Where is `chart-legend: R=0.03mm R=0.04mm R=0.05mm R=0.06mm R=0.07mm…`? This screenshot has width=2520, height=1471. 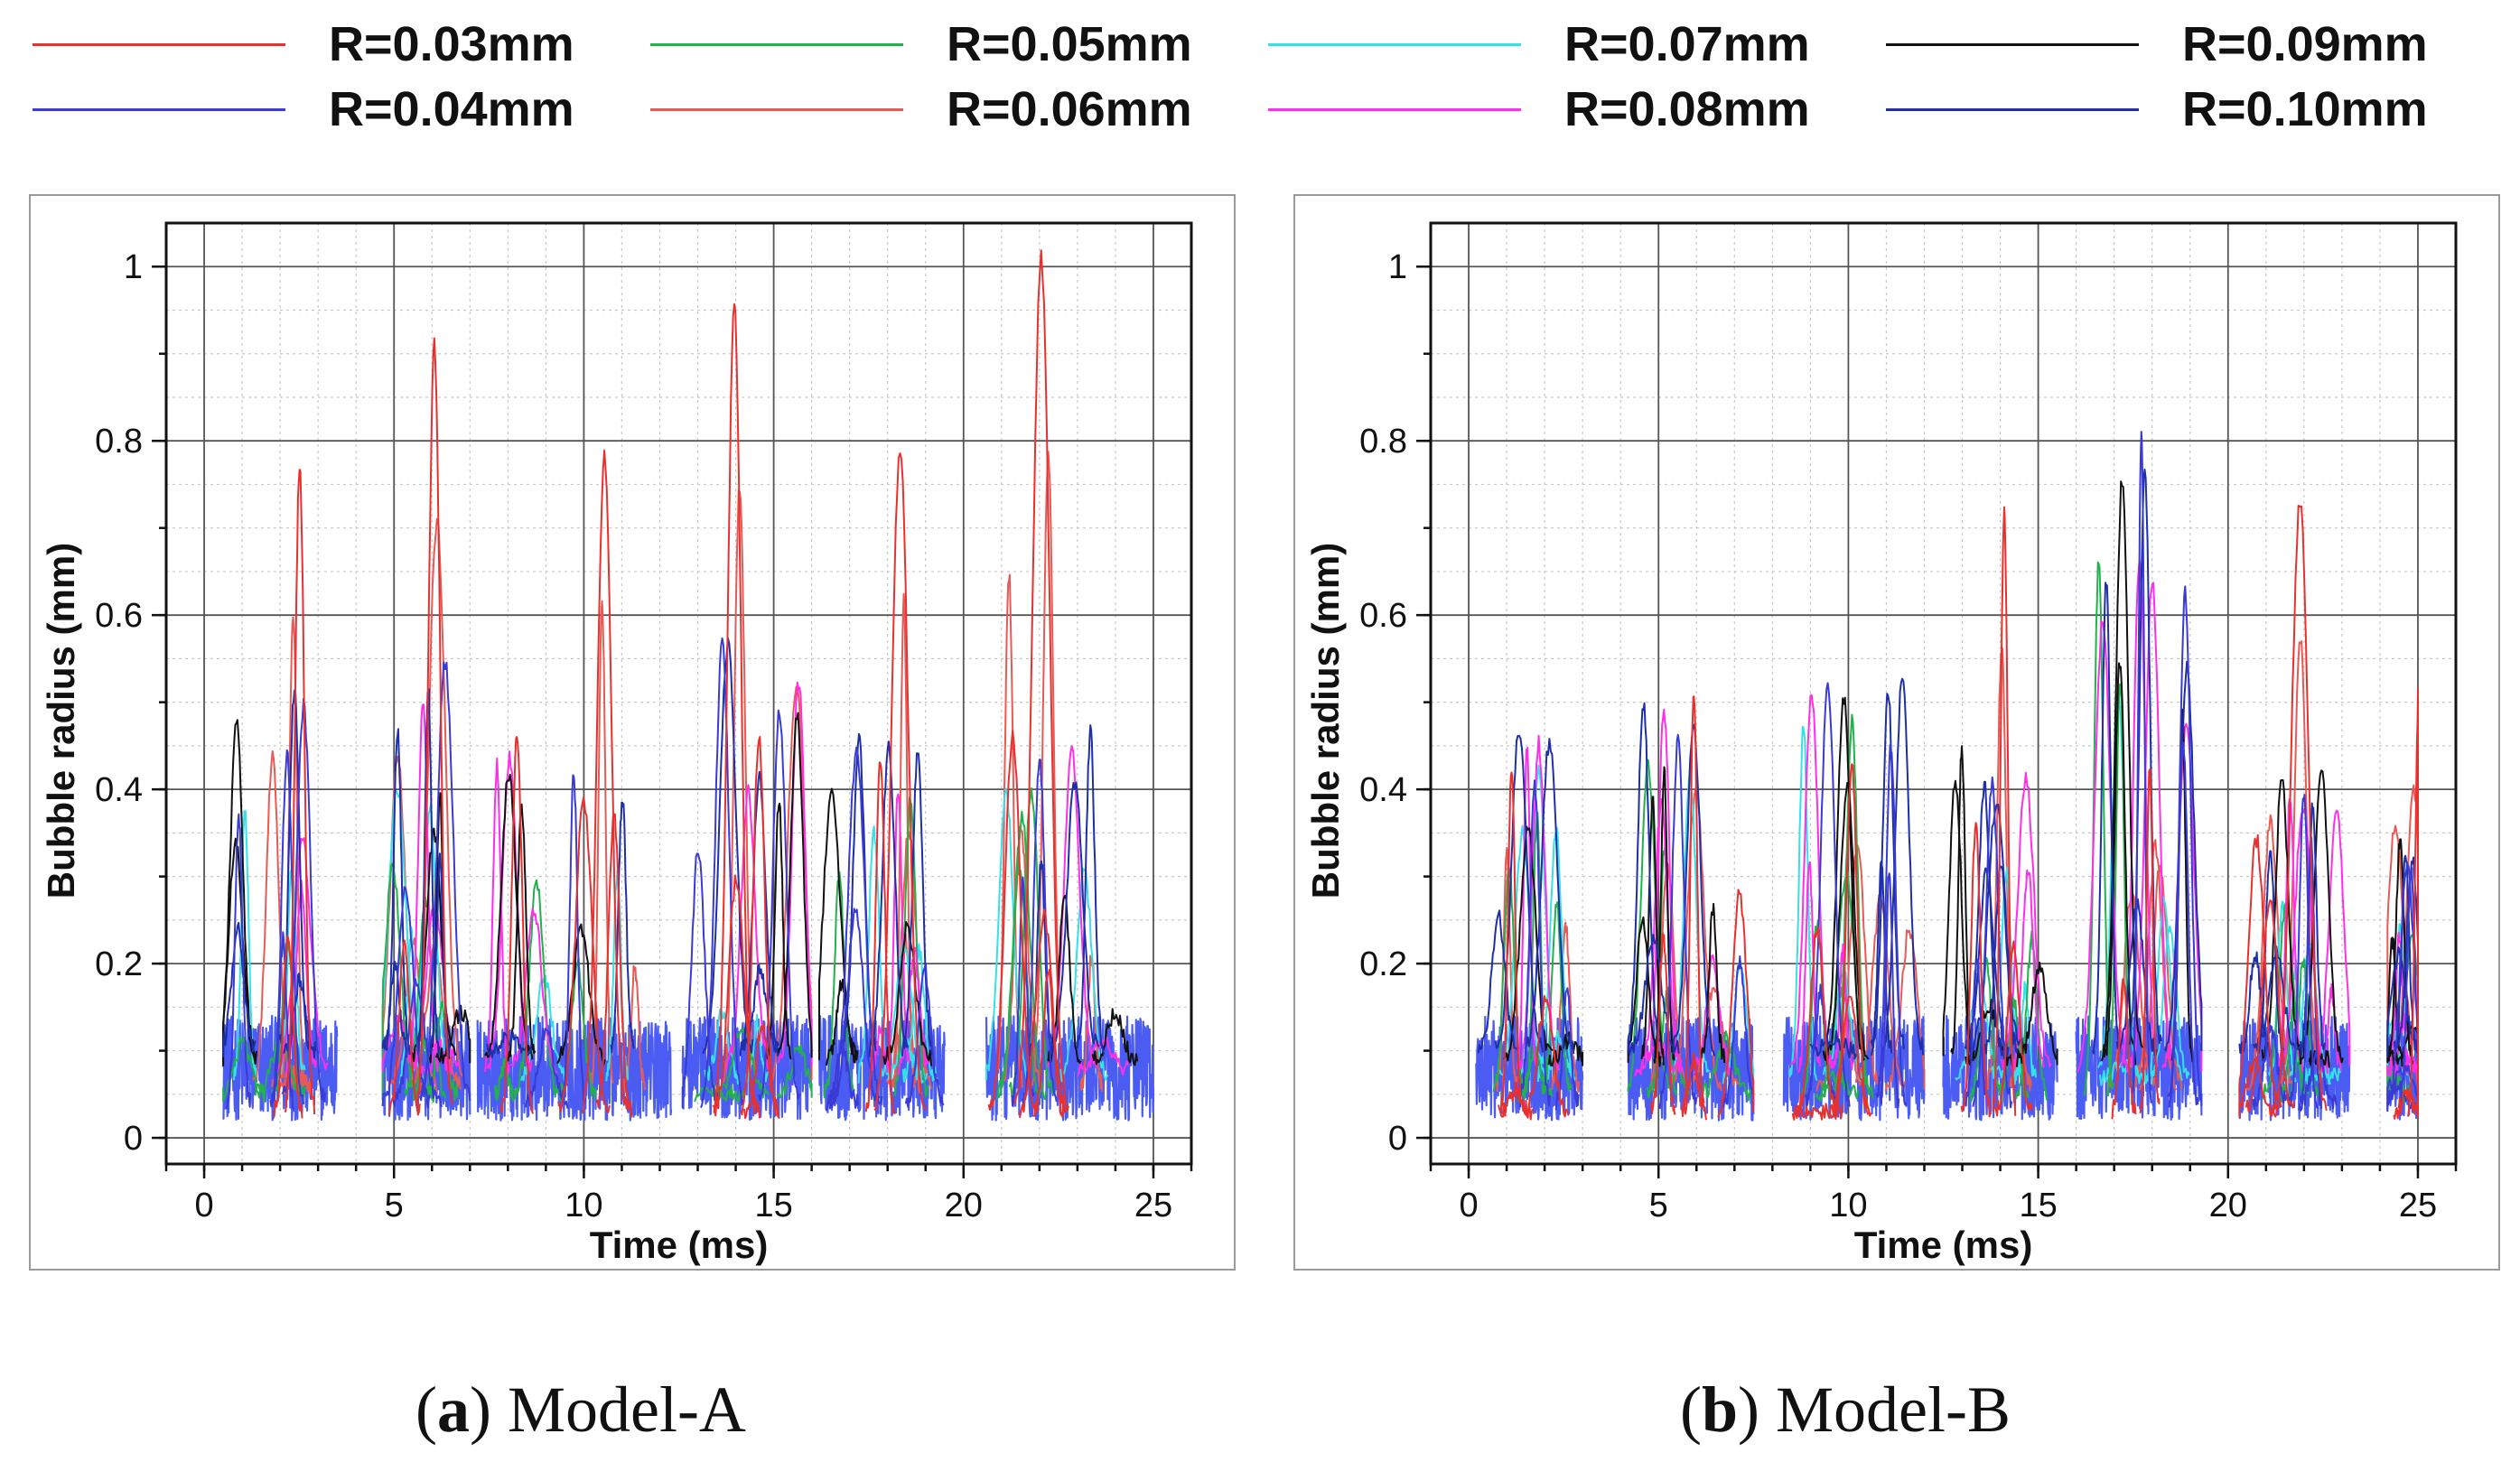 chart-legend: R=0.03mm R=0.04mm R=0.05mm R=0.06mm R=0.07mm… is located at coordinates (1260, 72).